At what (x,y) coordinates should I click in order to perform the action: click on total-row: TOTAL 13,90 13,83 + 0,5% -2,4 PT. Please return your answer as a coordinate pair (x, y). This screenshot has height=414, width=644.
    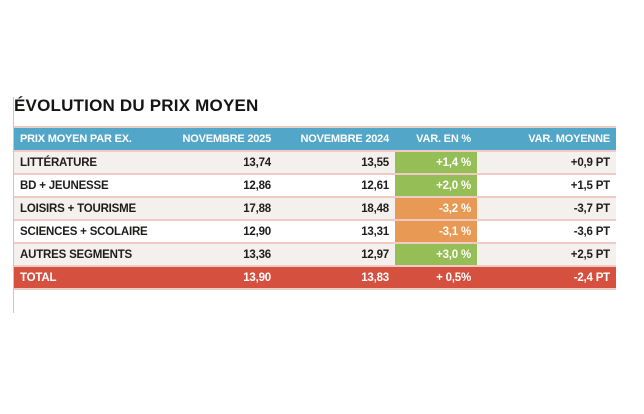
    Looking at the image, I should click on (315, 278).